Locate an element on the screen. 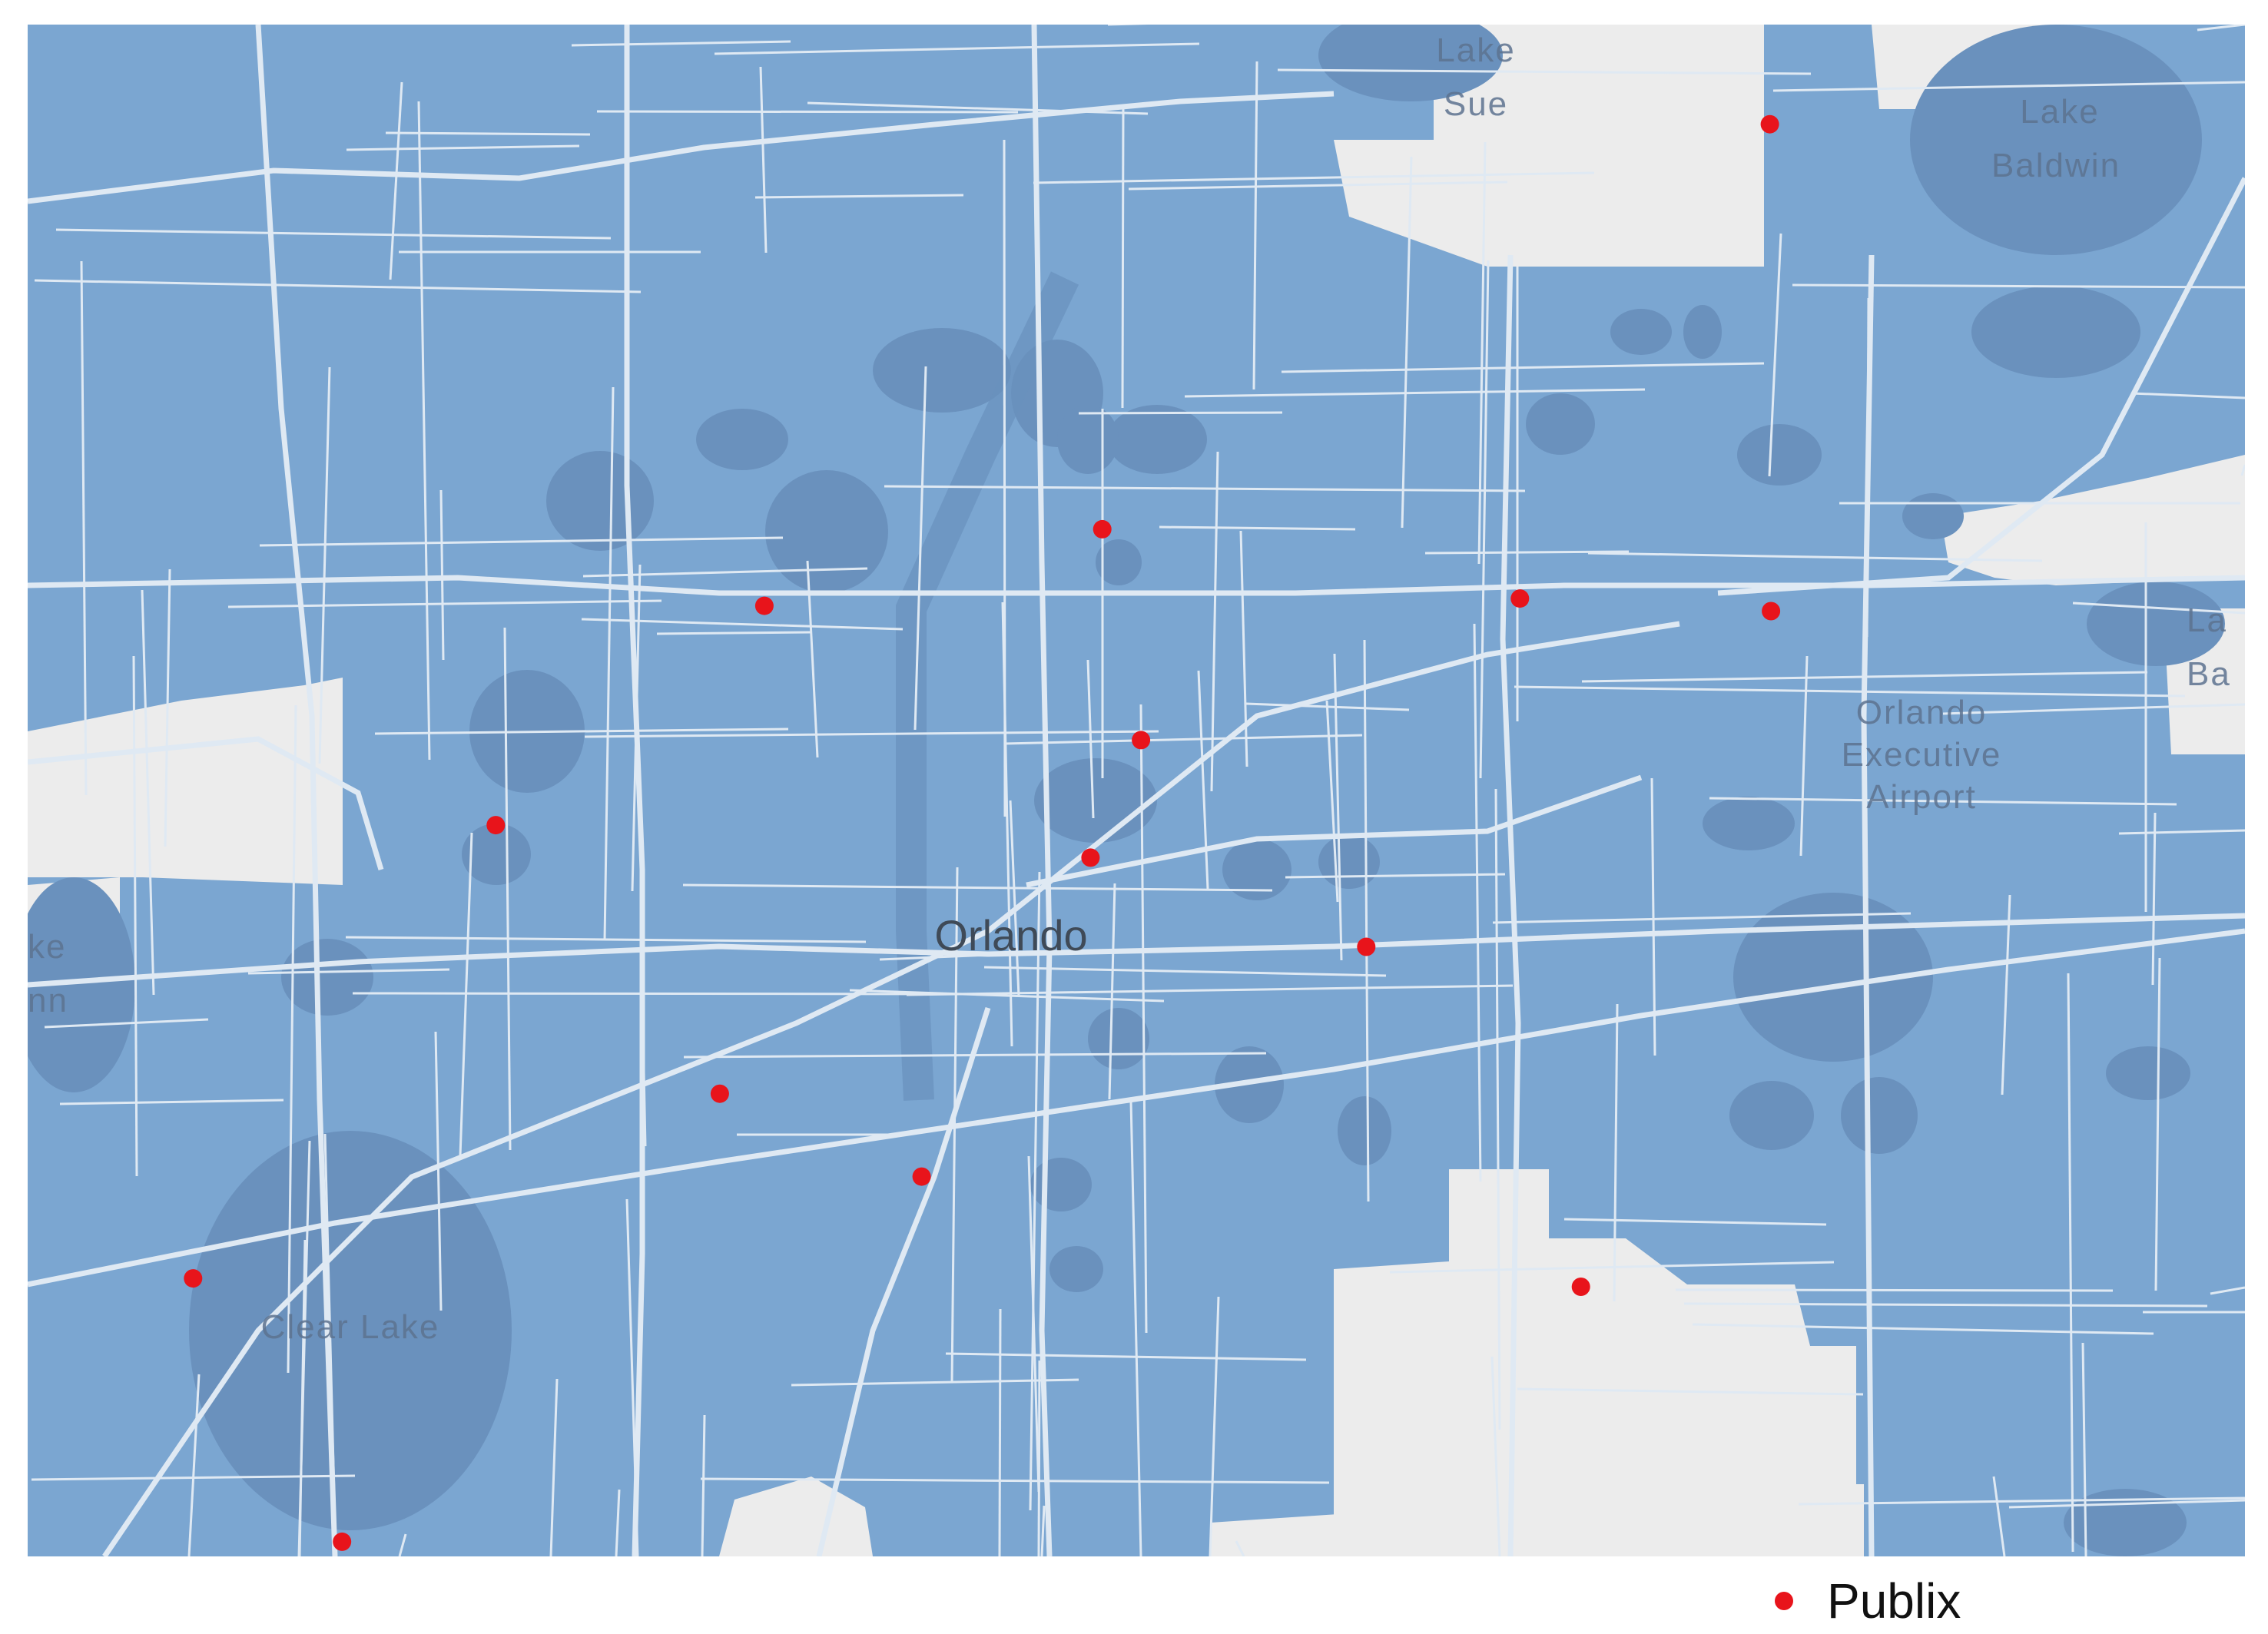 This screenshot has width=2268, height=1634. lake-sue-label-2: Sue is located at coordinates (1476, 104).